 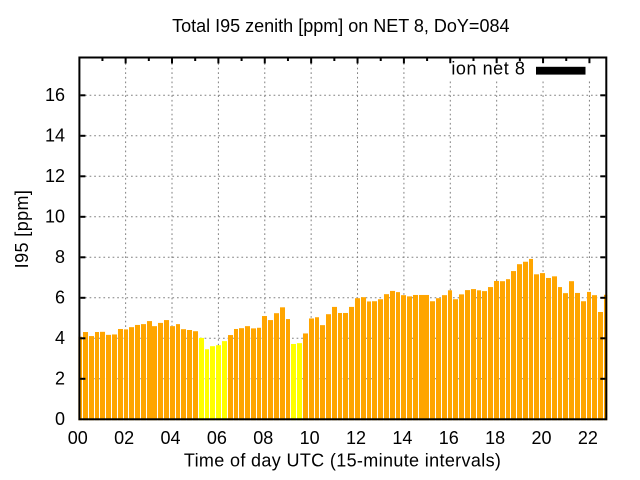 I want to click on svg-text: 0, so click(x=60, y=419).